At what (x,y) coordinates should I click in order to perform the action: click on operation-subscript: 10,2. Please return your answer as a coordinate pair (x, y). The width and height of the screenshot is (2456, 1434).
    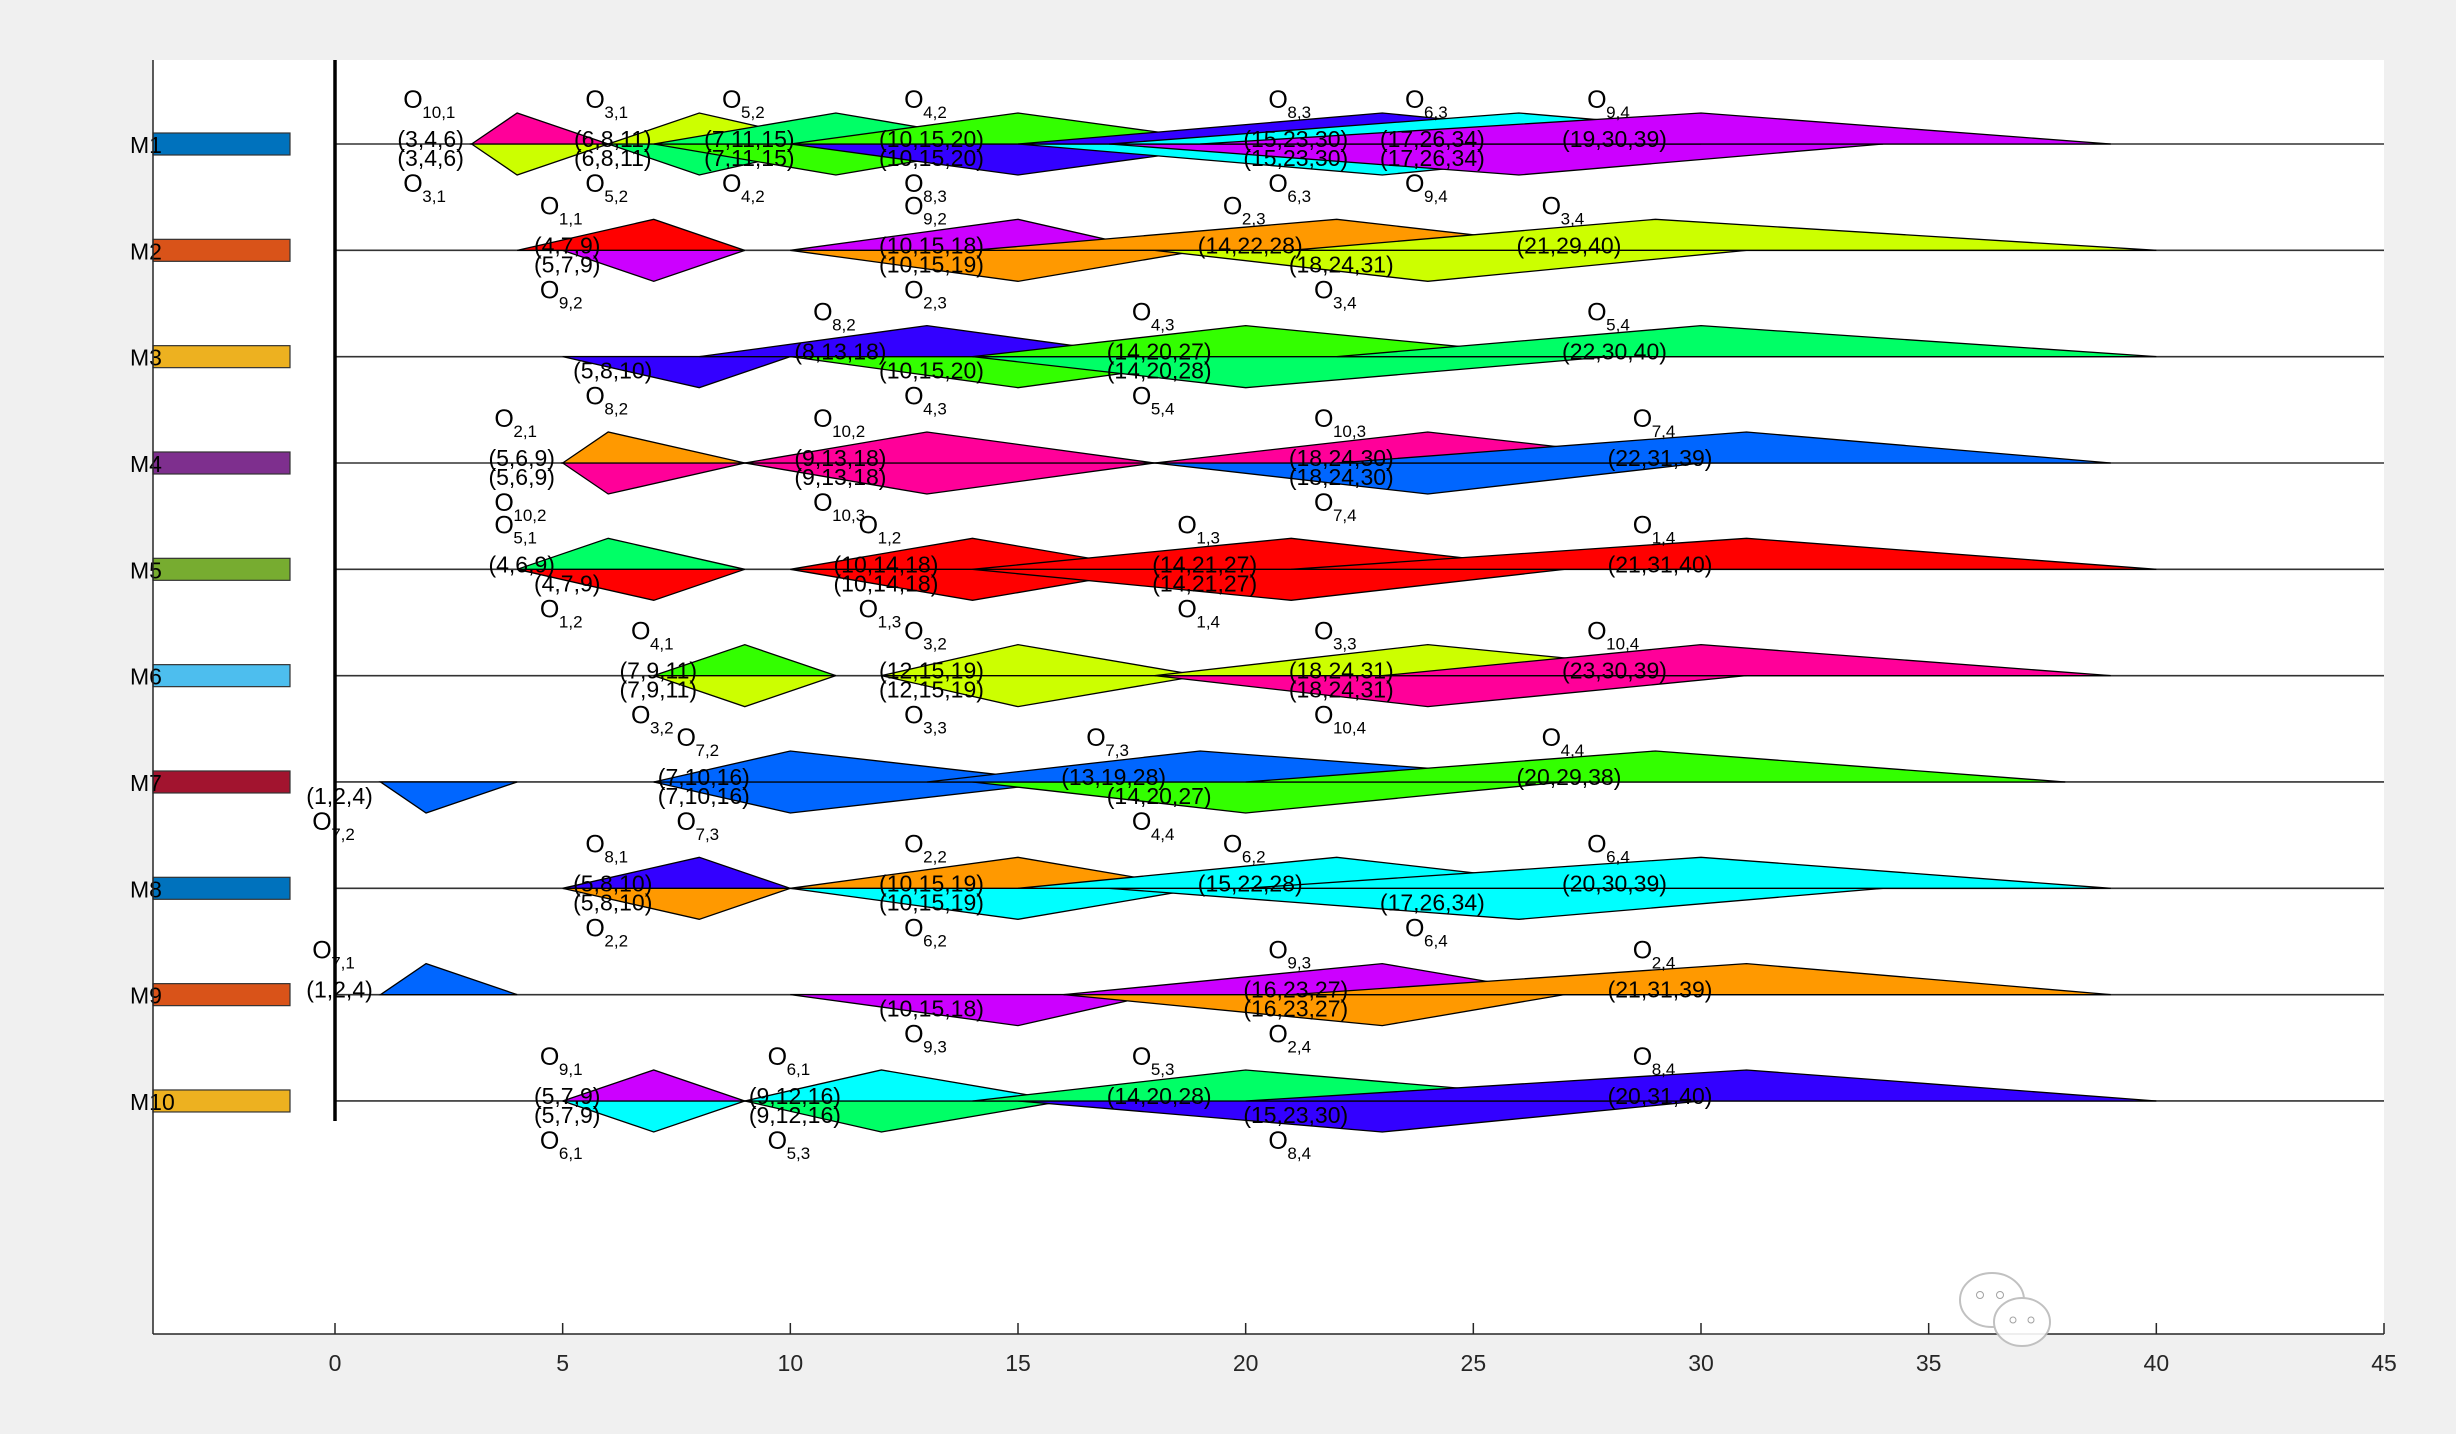
    Looking at the image, I should click on (529, 515).